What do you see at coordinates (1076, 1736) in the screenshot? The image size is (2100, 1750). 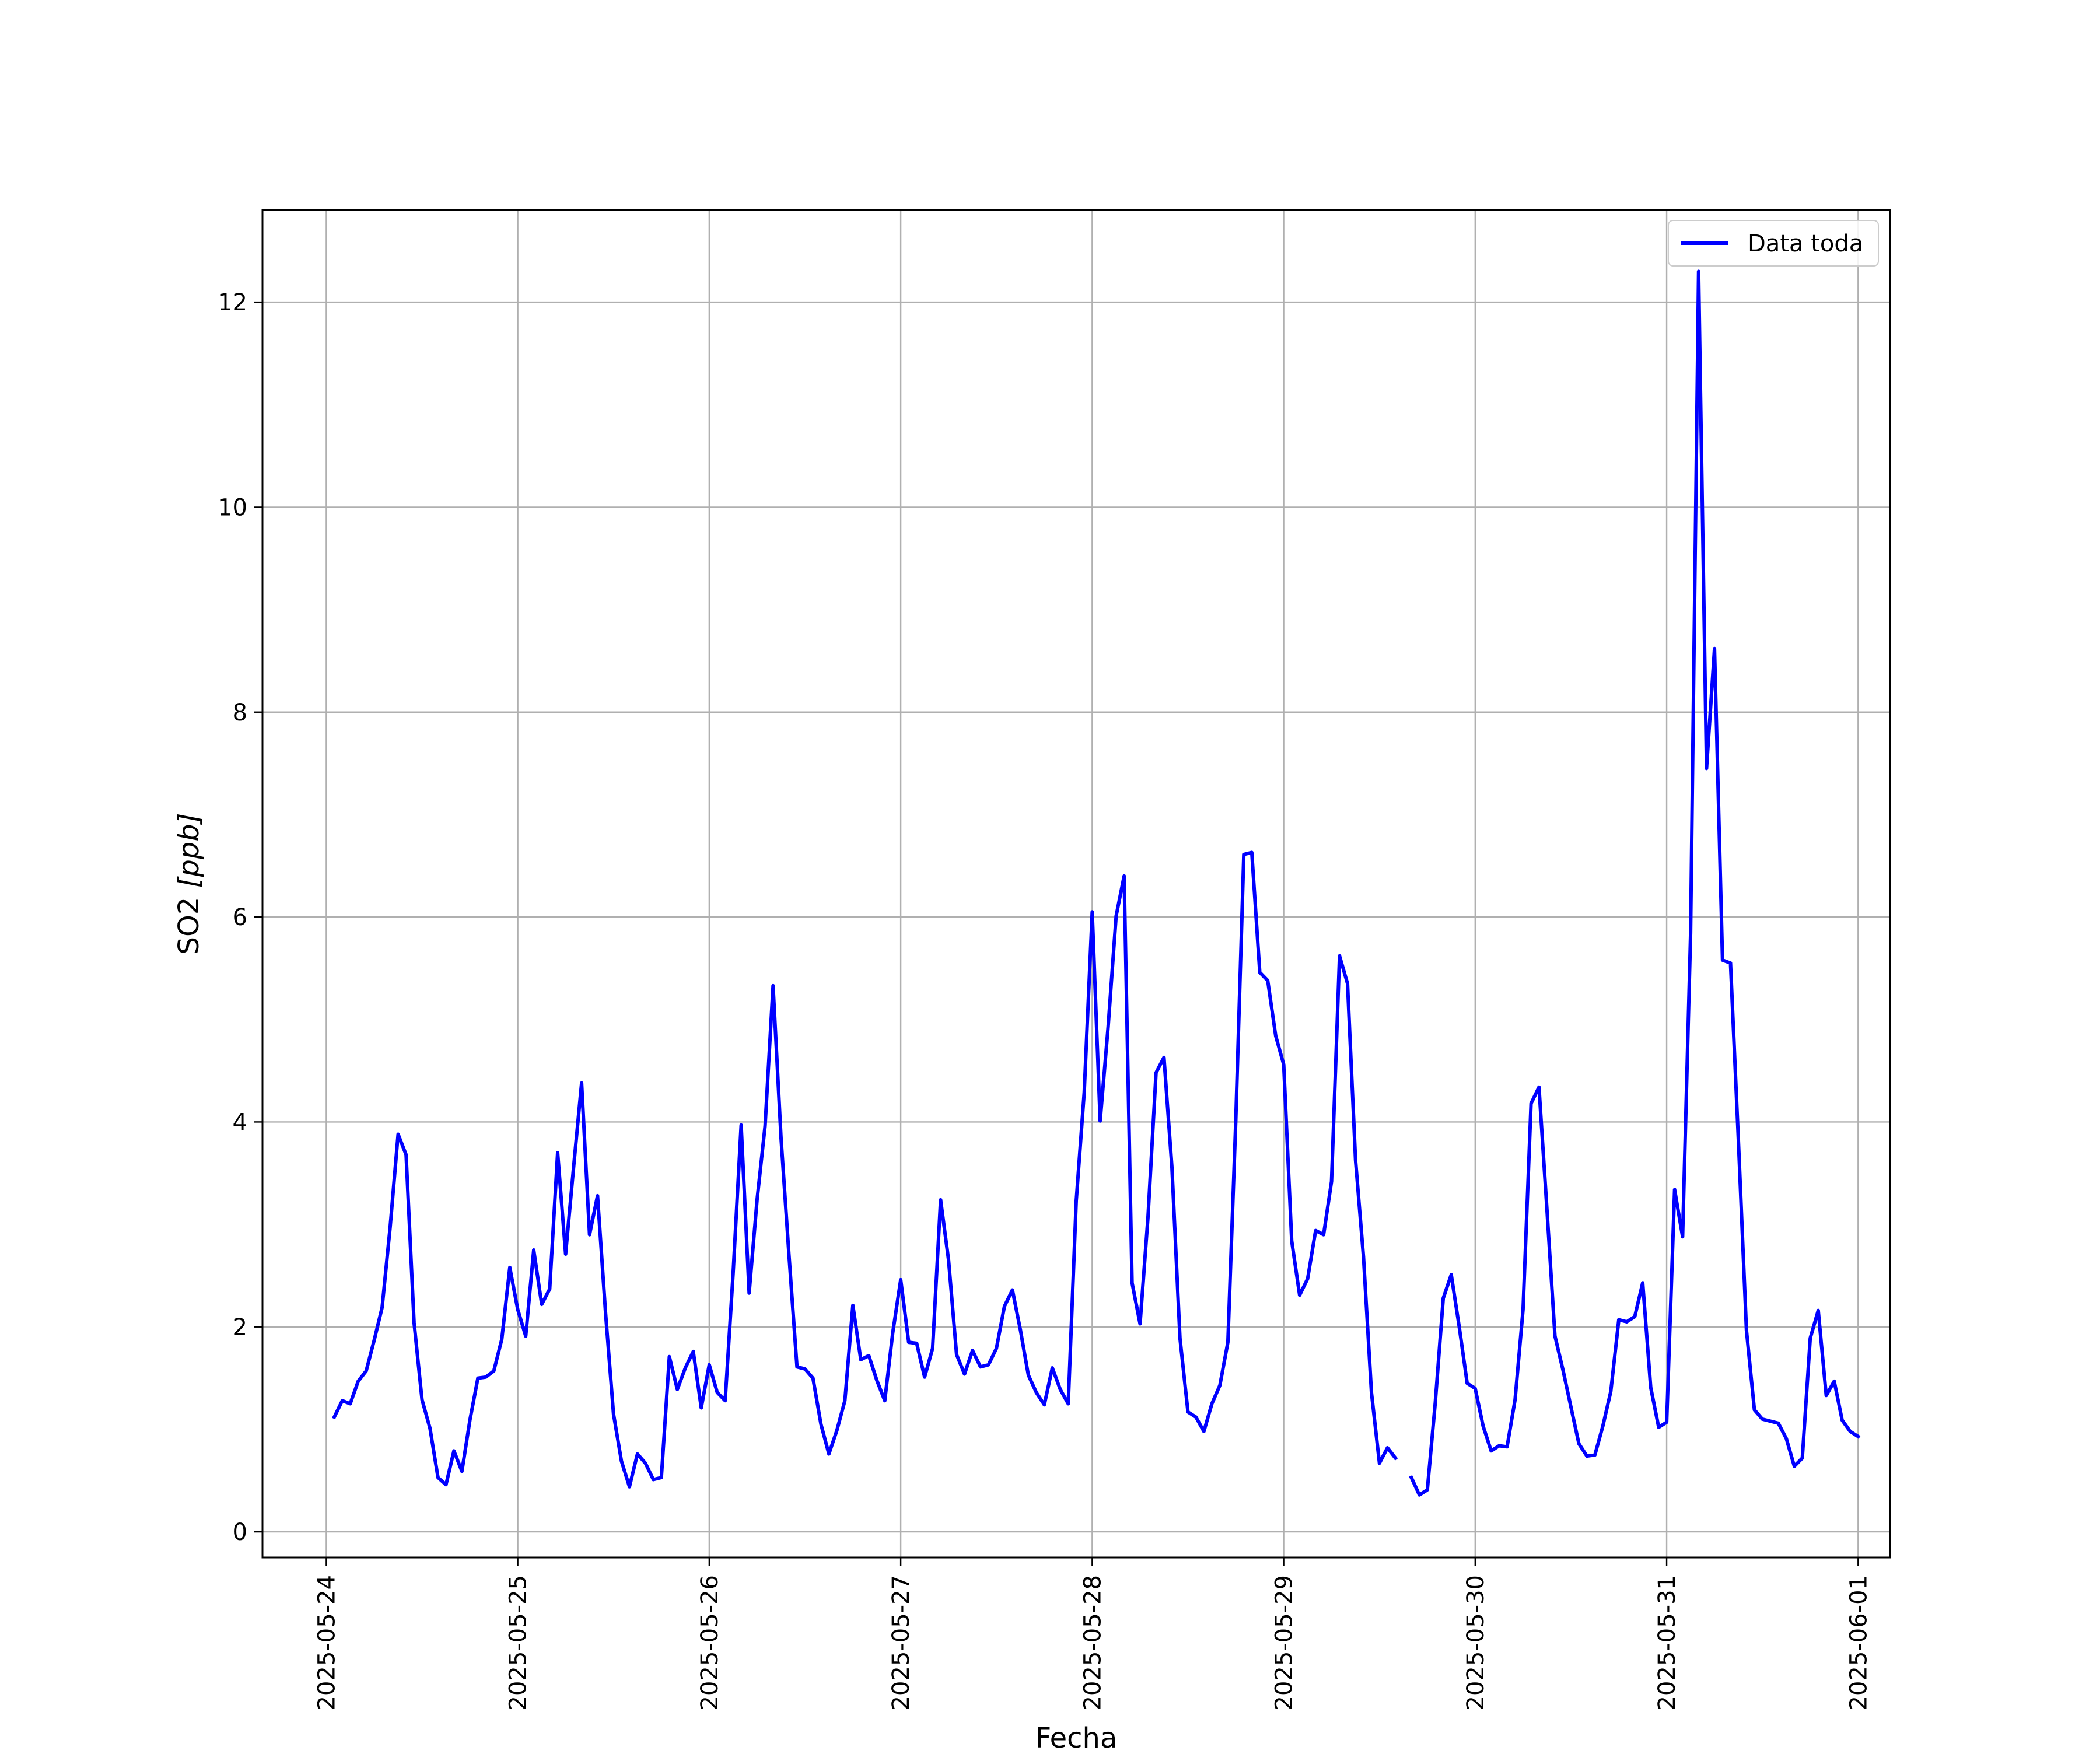 I see `x-axis-label: Fecha` at bounding box center [1076, 1736].